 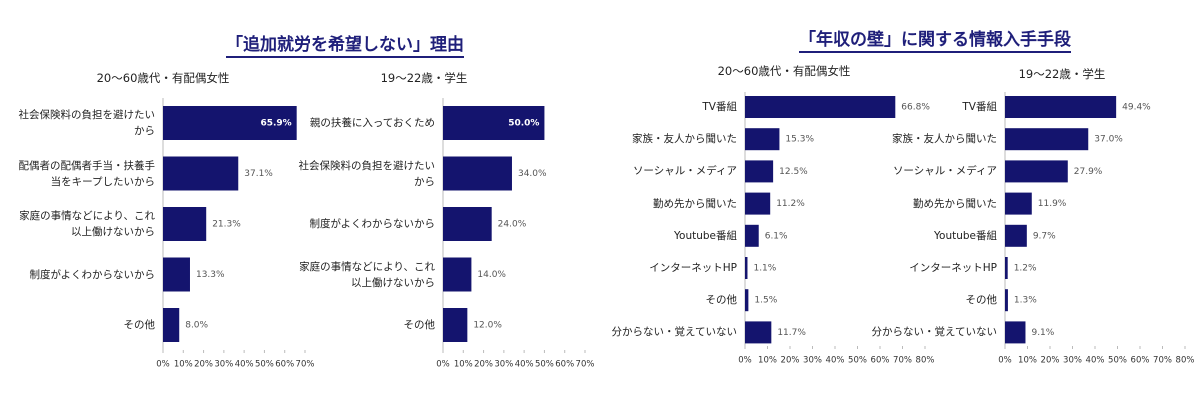 What do you see at coordinates (765, 301) in the screenshot?
I see `value-label: 1.5%` at bounding box center [765, 301].